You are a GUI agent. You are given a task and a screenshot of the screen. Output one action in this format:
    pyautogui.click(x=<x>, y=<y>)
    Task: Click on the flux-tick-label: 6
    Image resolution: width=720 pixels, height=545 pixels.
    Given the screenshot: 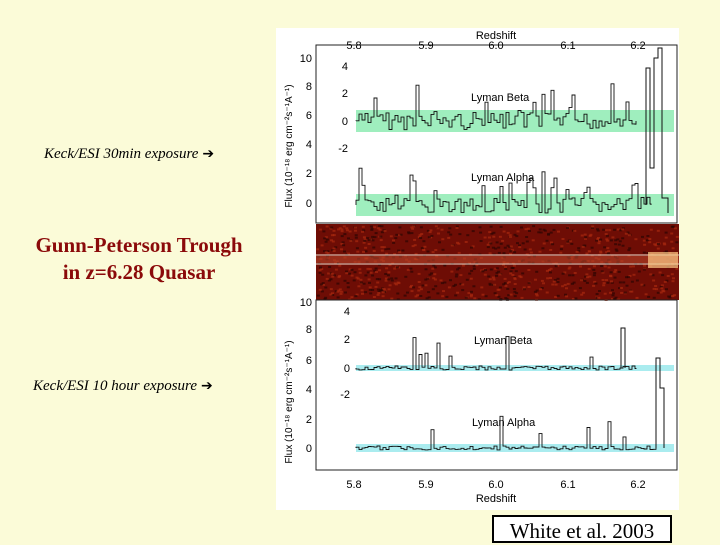 What is the action you would take?
    pyautogui.click(x=309, y=361)
    